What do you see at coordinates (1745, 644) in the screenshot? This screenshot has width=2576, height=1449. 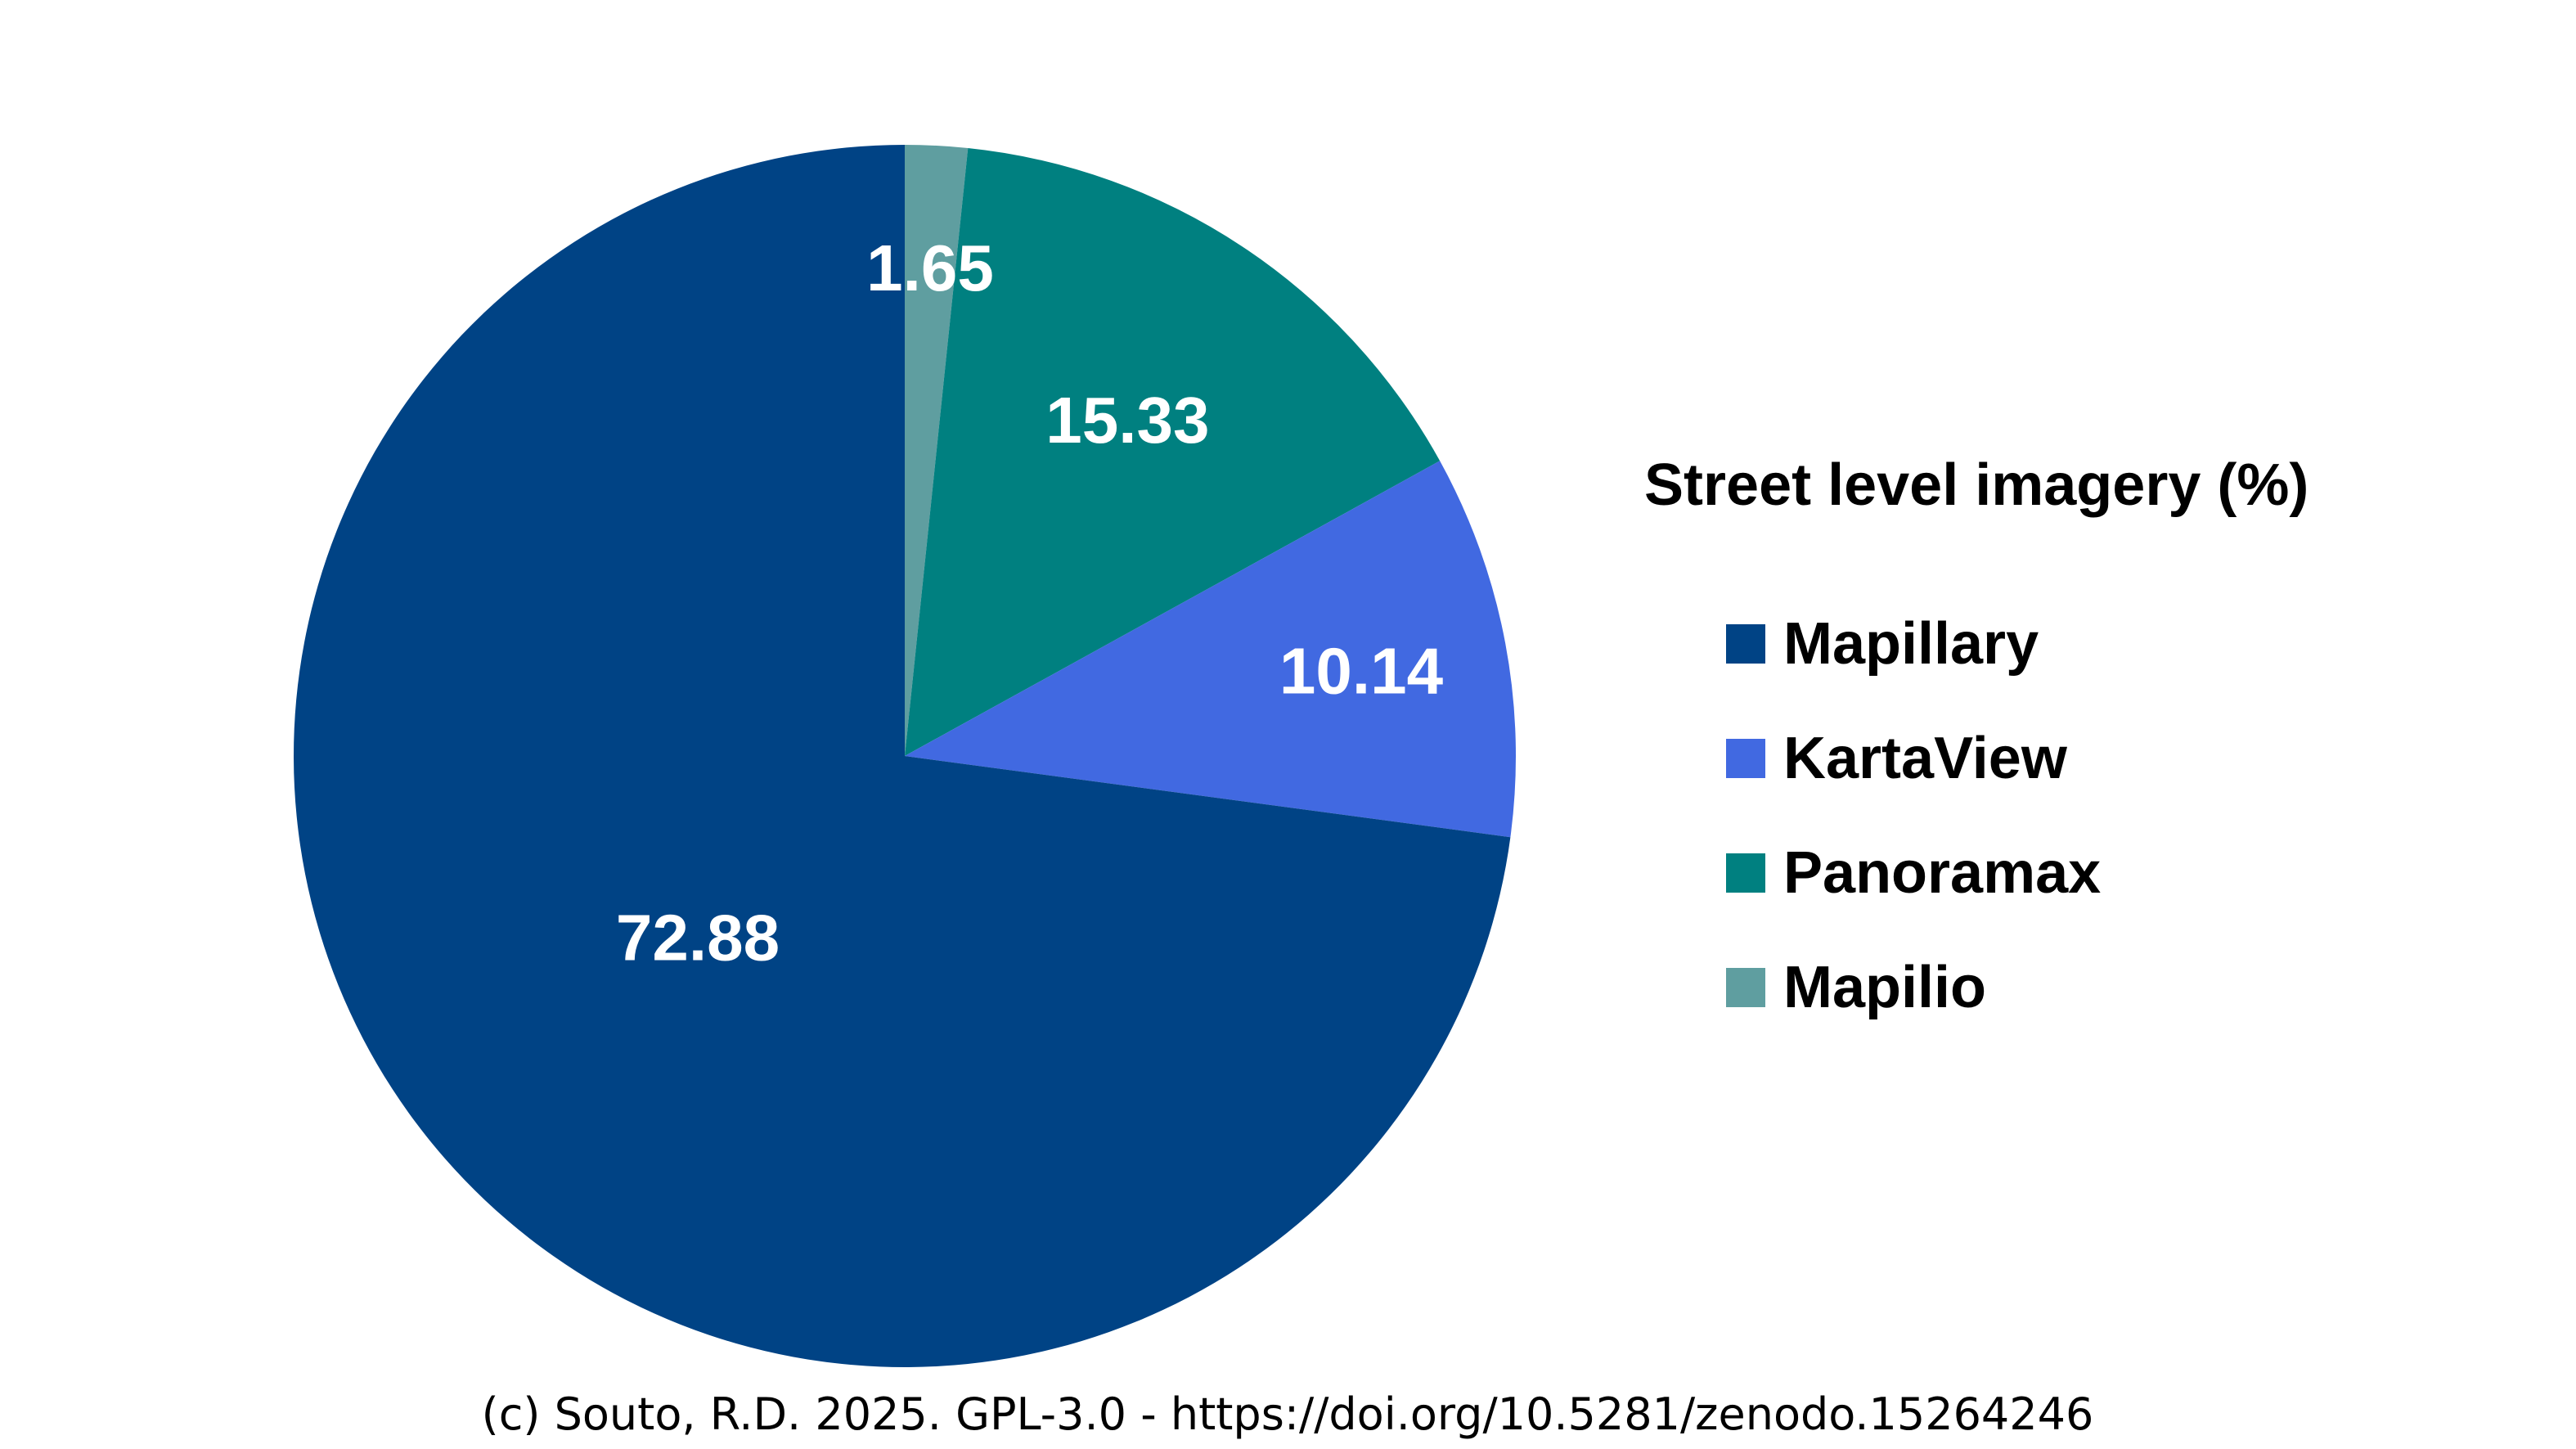 I see `legend-swatch-mapillary` at bounding box center [1745, 644].